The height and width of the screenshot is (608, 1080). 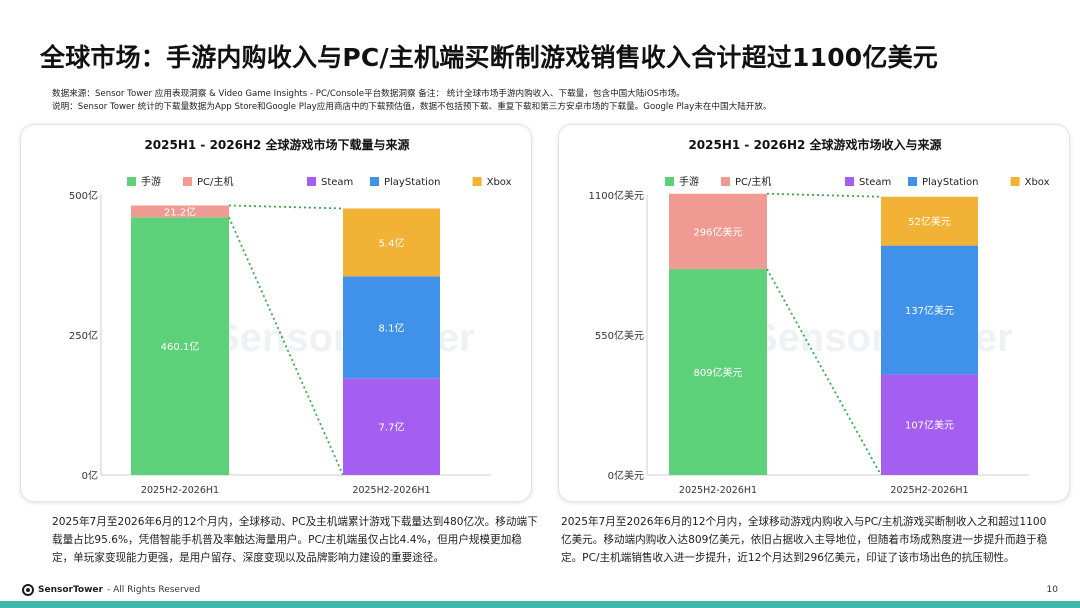 What do you see at coordinates (1052, 590) in the screenshot?
I see `page-number: 10` at bounding box center [1052, 590].